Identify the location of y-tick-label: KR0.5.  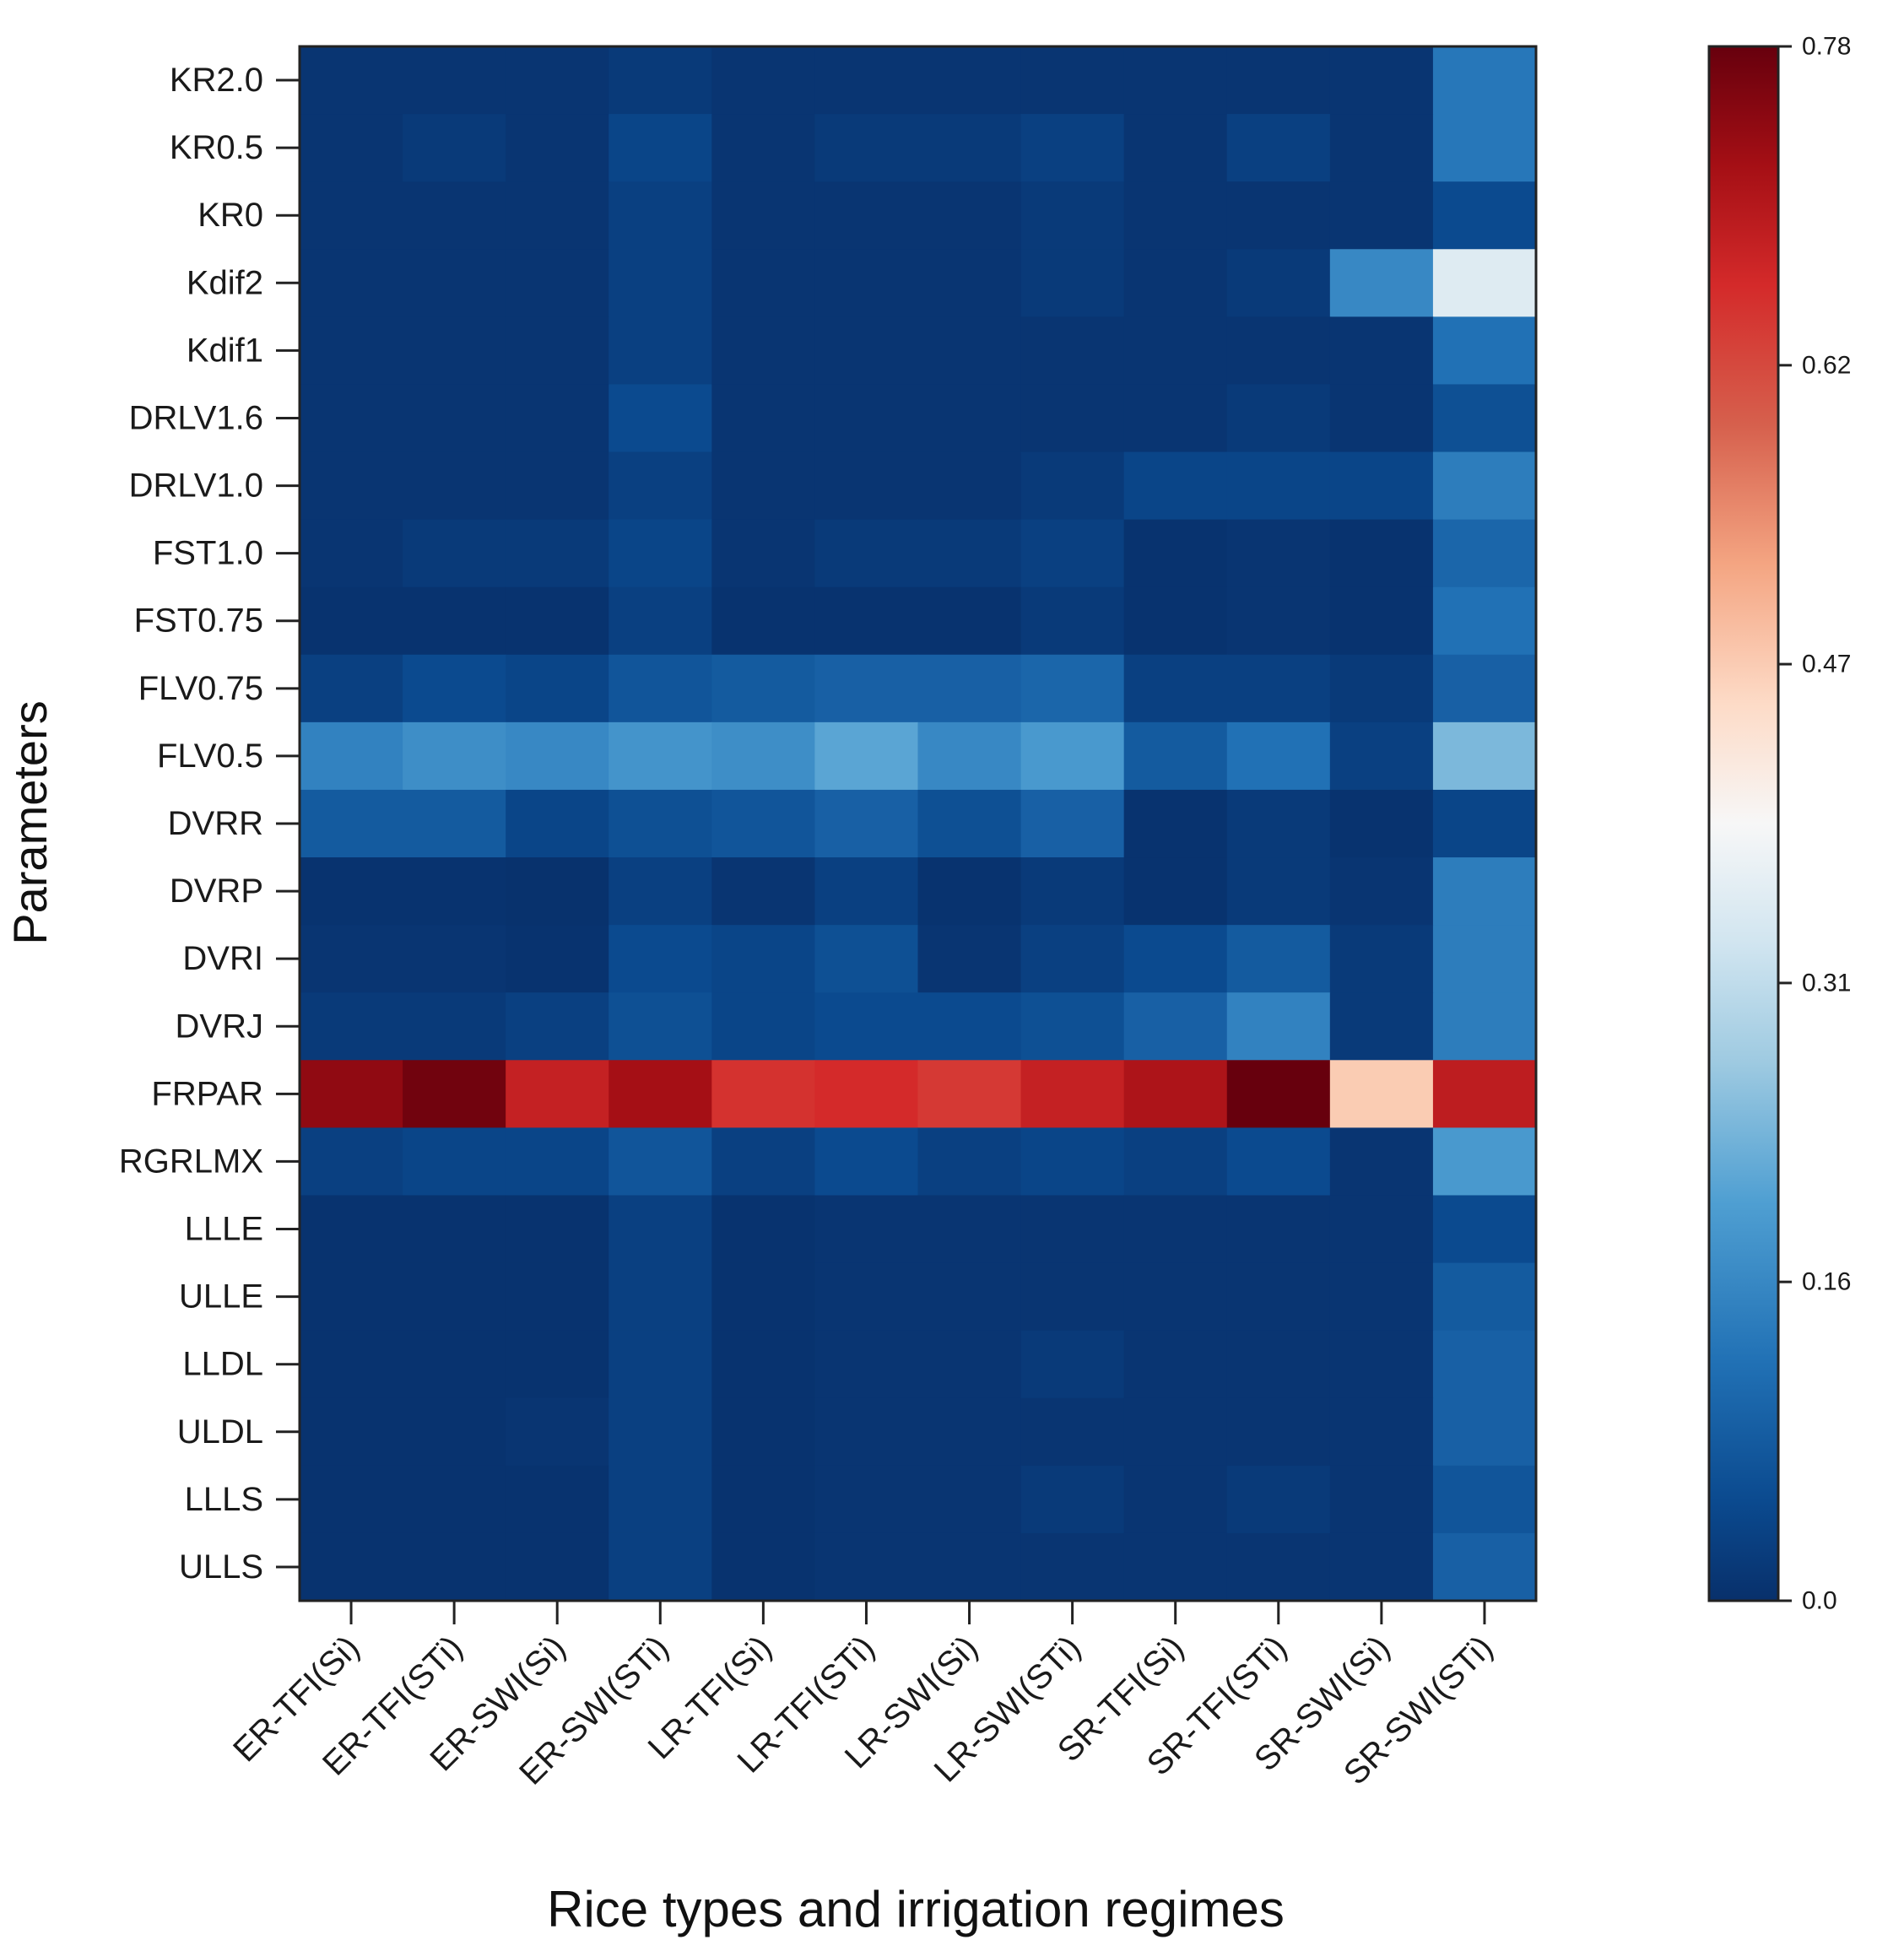
(216, 147).